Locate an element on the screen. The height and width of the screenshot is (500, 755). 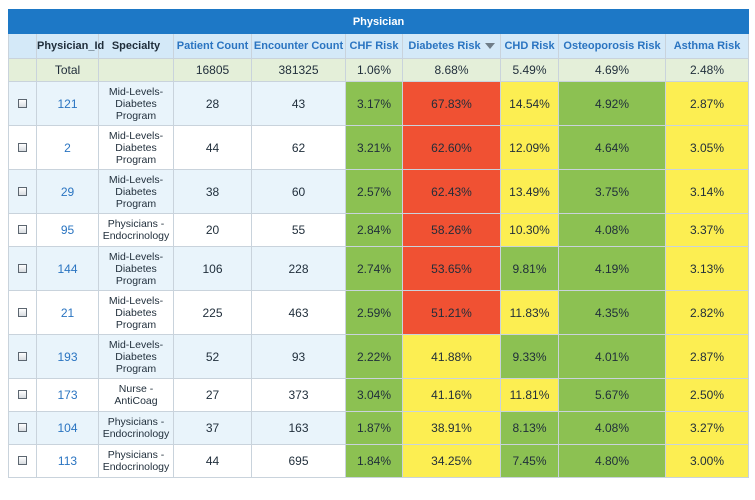
chd-risk-header-label: CHD Risk is located at coordinates (529, 46).